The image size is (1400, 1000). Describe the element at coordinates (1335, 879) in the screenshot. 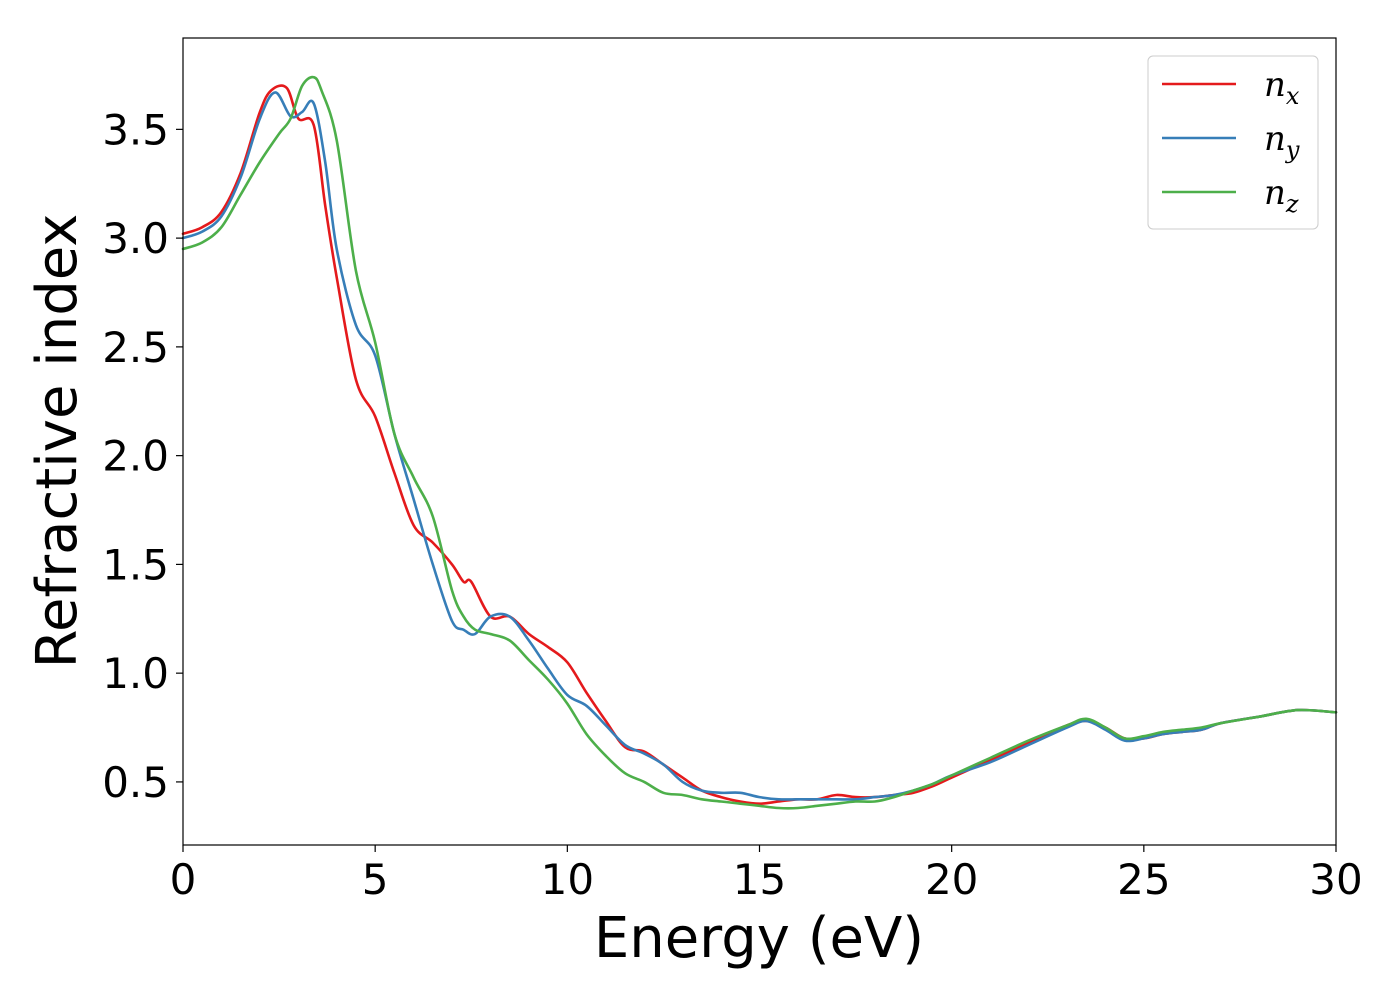

I see `x-tick-label: 30` at that location.